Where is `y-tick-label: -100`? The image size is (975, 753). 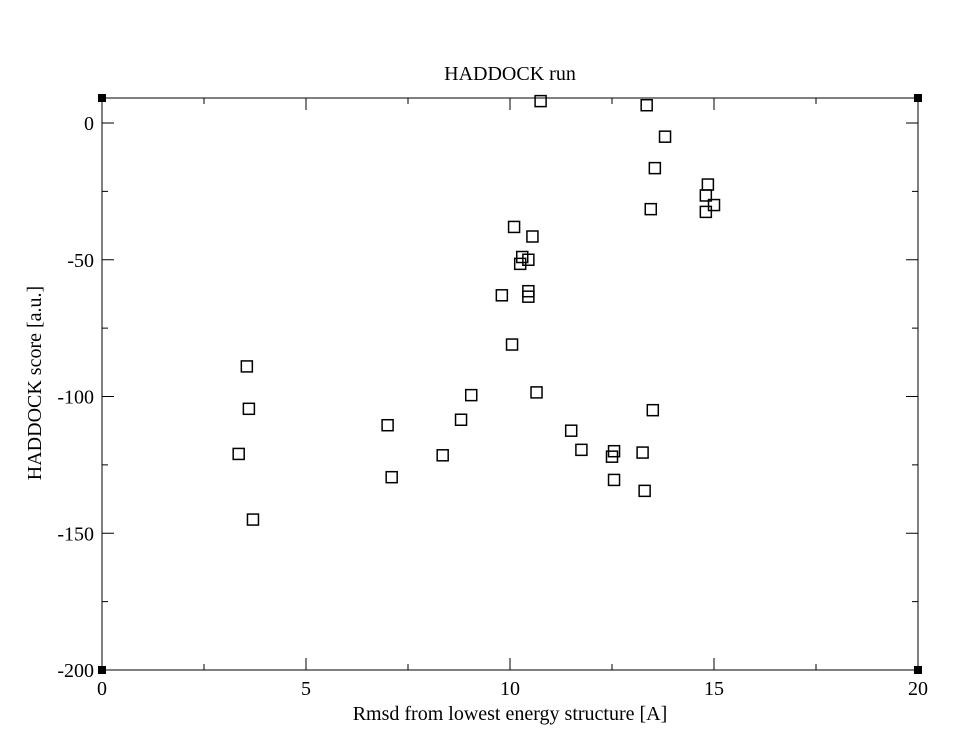
y-tick-label: -100 is located at coordinates (75, 398).